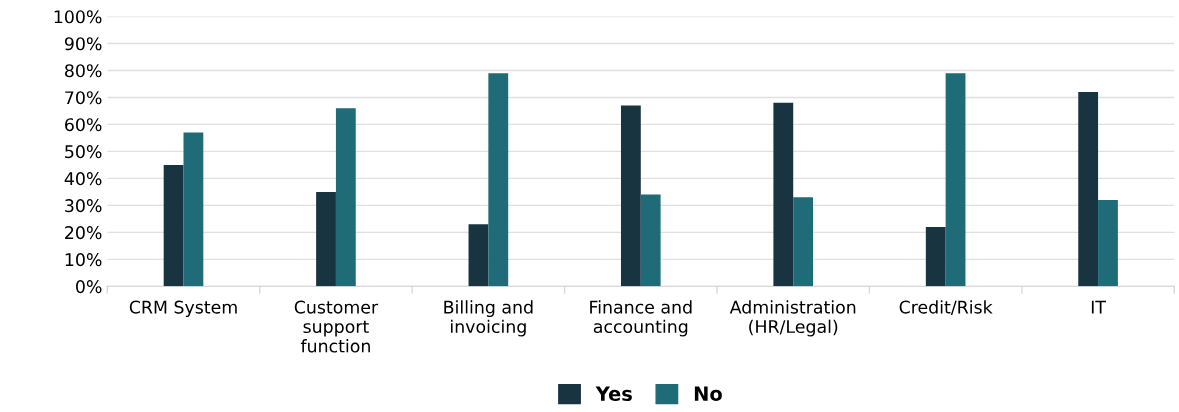  Describe the element at coordinates (1098, 307) in the screenshot. I see `x-tick-label: IT` at that location.